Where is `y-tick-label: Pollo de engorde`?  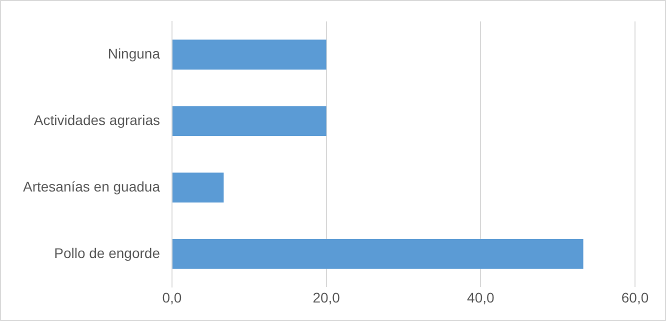 y-tick-label: Pollo de engorde is located at coordinates (107, 252).